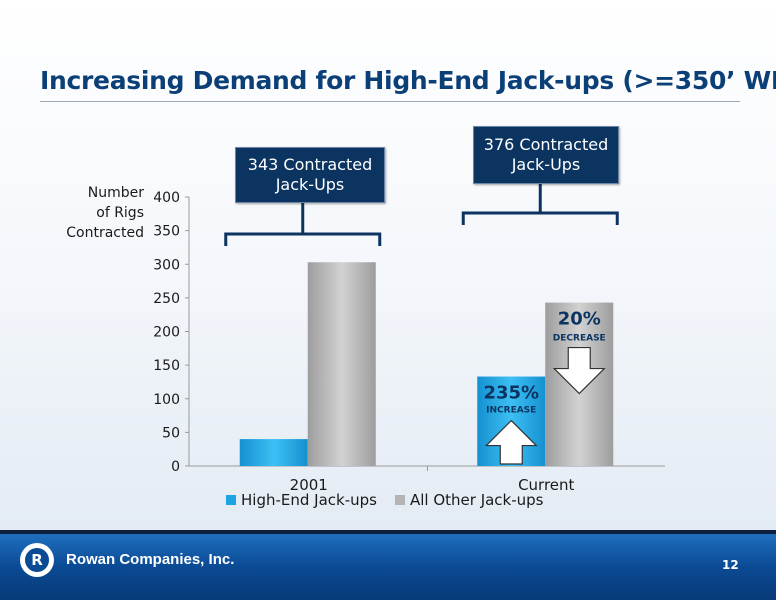  What do you see at coordinates (310, 175) in the screenshot?
I see `callout-2001-total: 343 Contracted Jack-Ups` at bounding box center [310, 175].